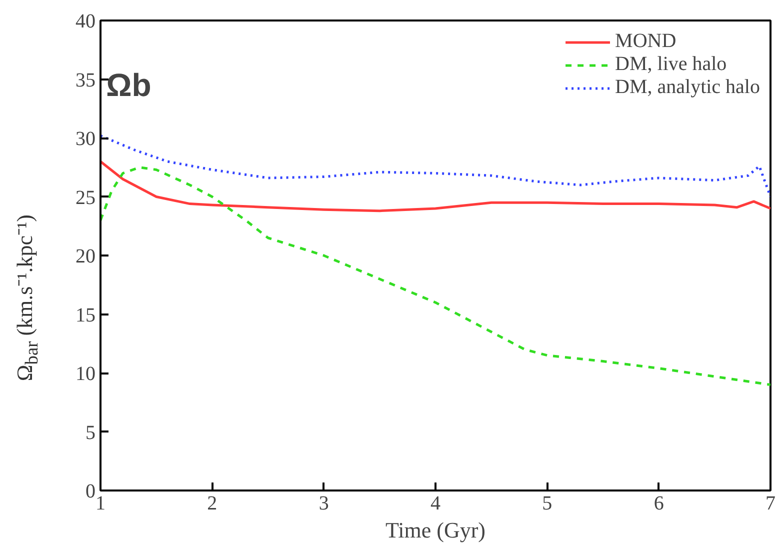  Describe the element at coordinates (687, 87) in the screenshot. I see `legend-label: DM, analytic halo` at that location.